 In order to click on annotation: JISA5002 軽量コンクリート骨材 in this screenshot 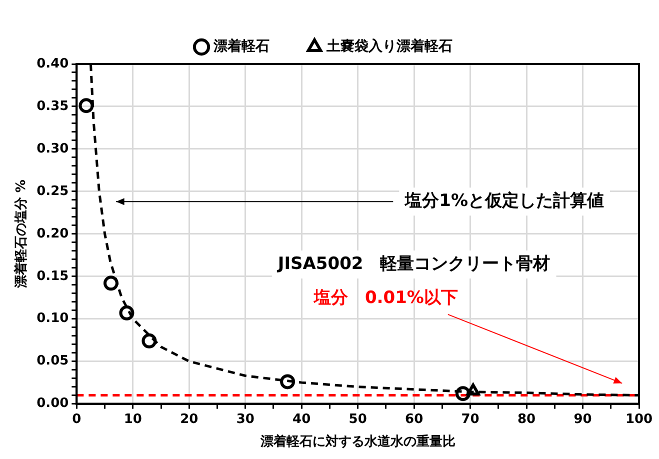, I will do `click(413, 264)`.